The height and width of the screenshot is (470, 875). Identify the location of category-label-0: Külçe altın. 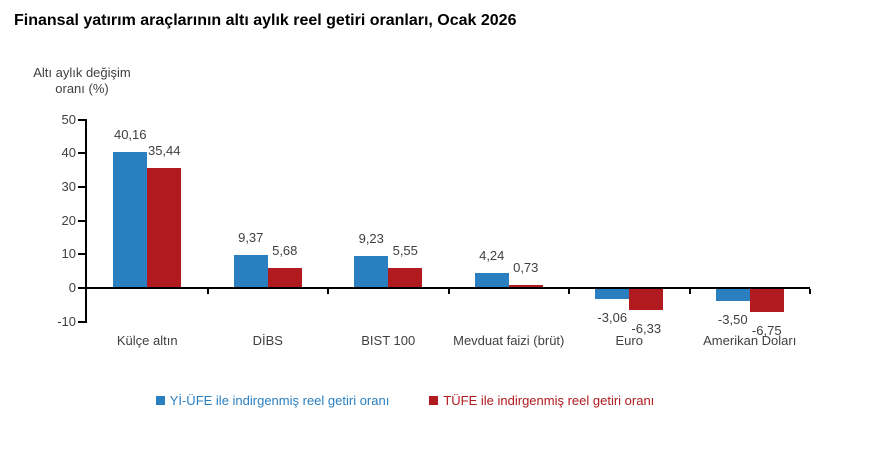
(147, 340).